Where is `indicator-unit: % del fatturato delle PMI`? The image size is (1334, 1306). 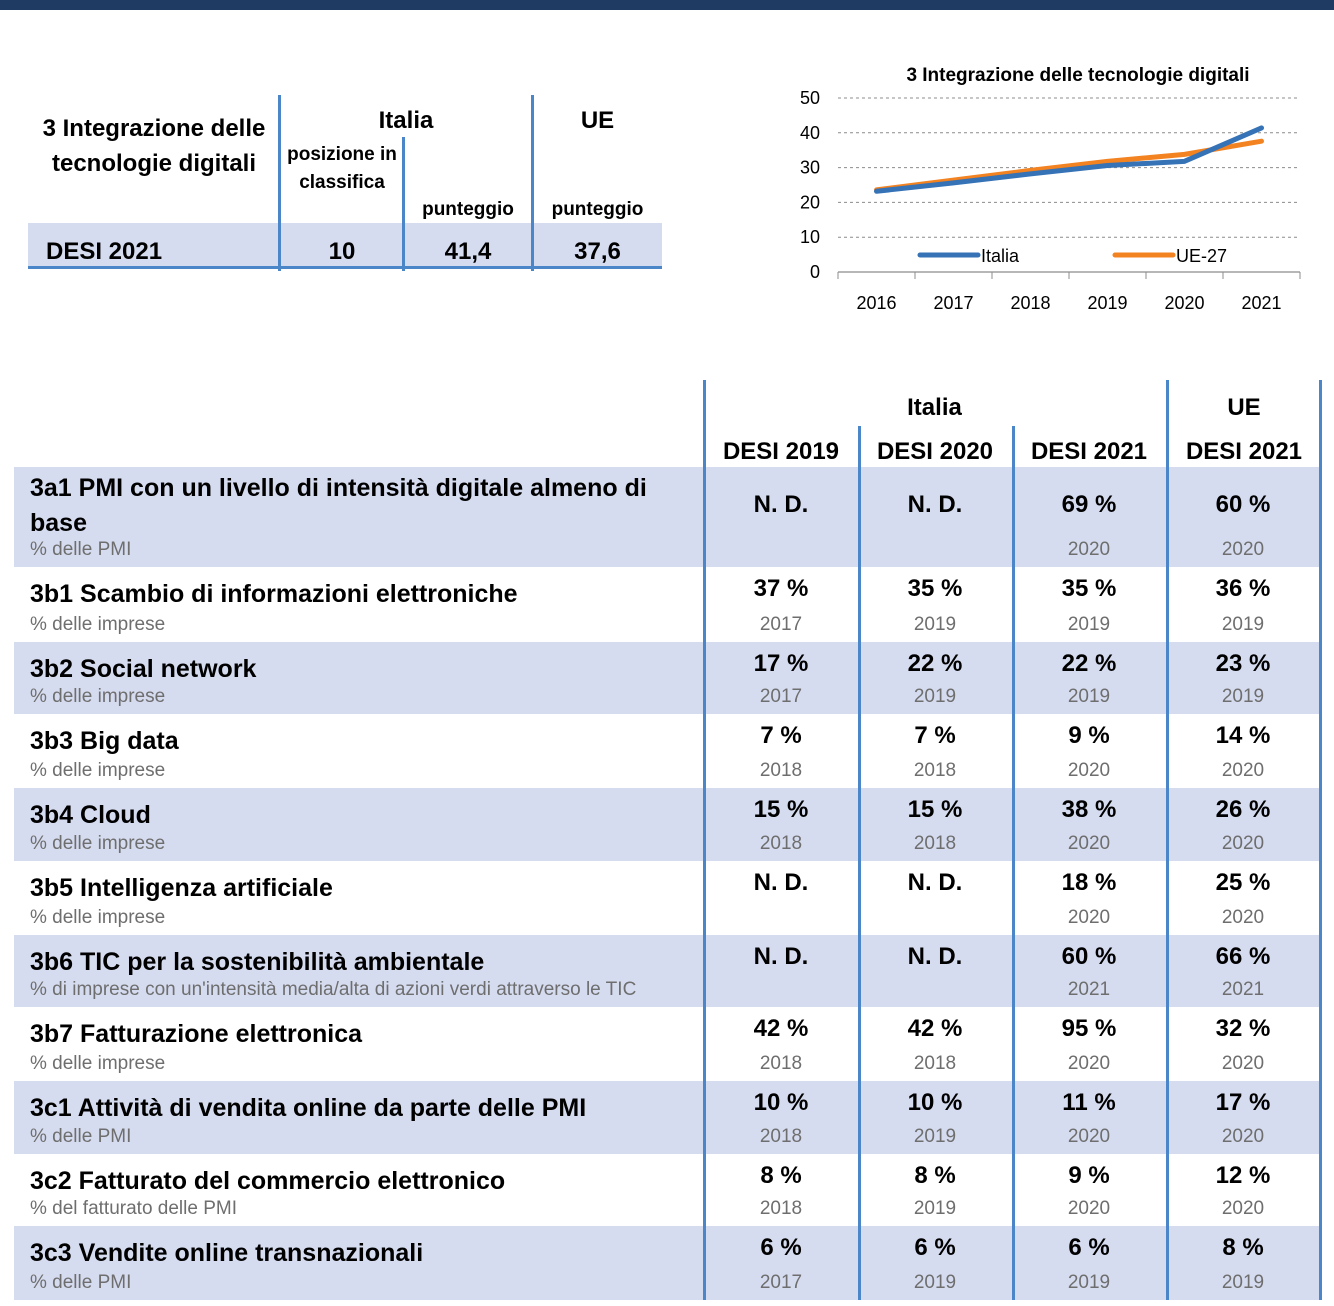
indicator-unit: % del fatturato delle PMI is located at coordinates (133, 1208).